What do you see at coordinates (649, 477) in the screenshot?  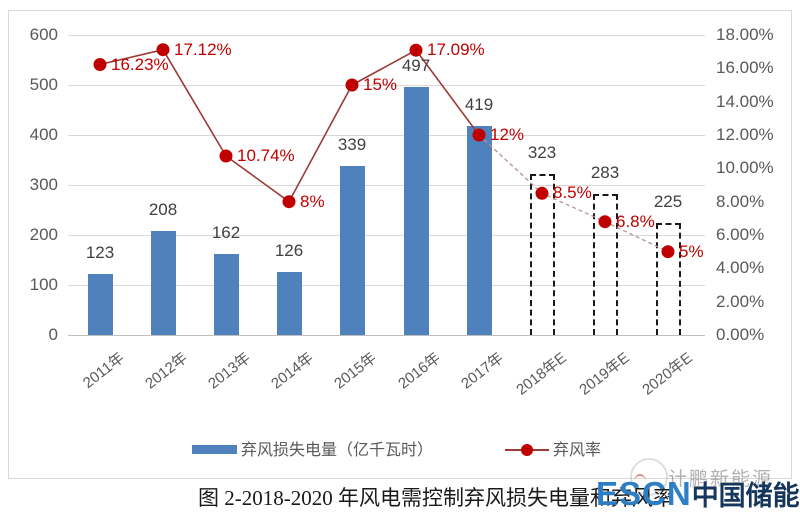 I see `watermark-stamp-icon` at bounding box center [649, 477].